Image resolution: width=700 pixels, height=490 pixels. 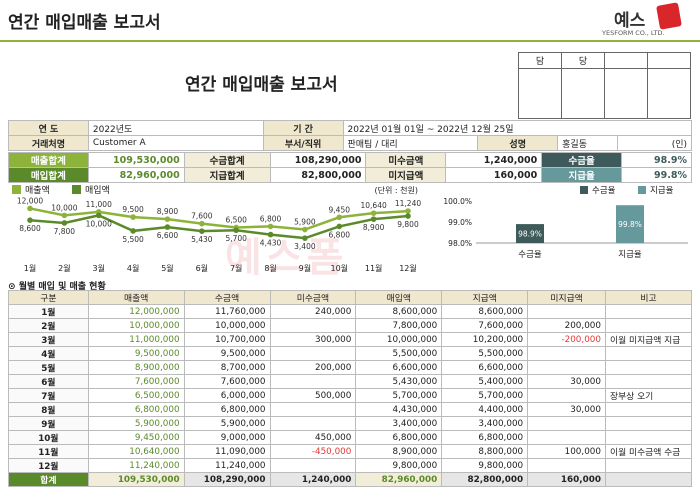 I want to click on table-cell: 11,760,000, so click(x=227, y=311).